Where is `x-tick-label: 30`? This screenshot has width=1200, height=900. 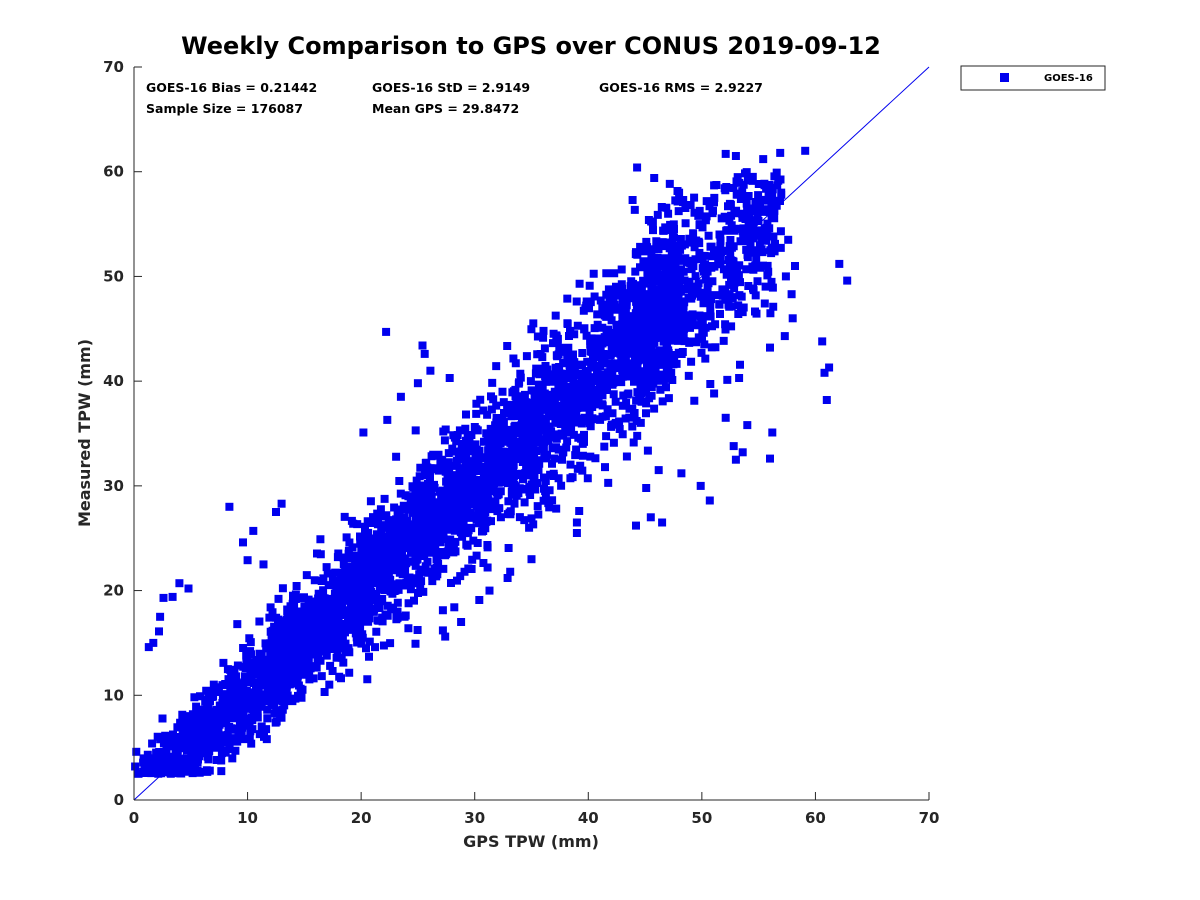 x-tick-label: 30 is located at coordinates (474, 818).